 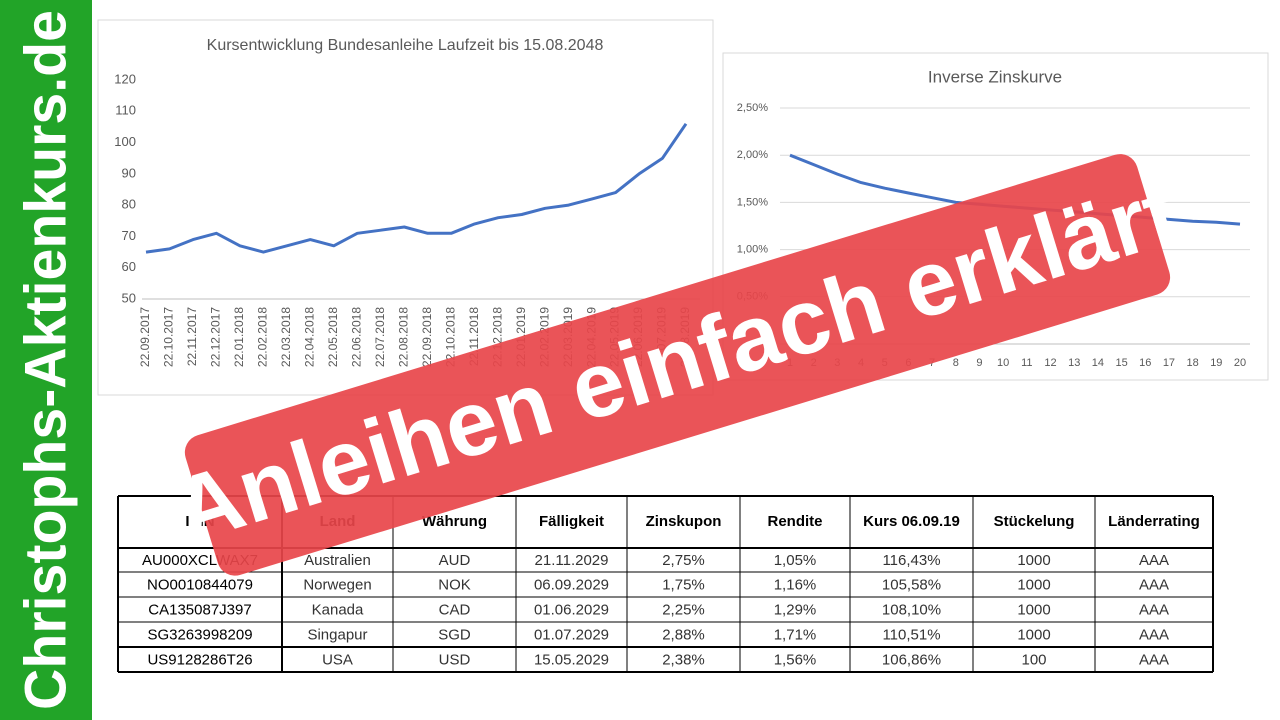 What do you see at coordinates (199, 634) in the screenshot?
I see `table-cell: SG3263998209` at bounding box center [199, 634].